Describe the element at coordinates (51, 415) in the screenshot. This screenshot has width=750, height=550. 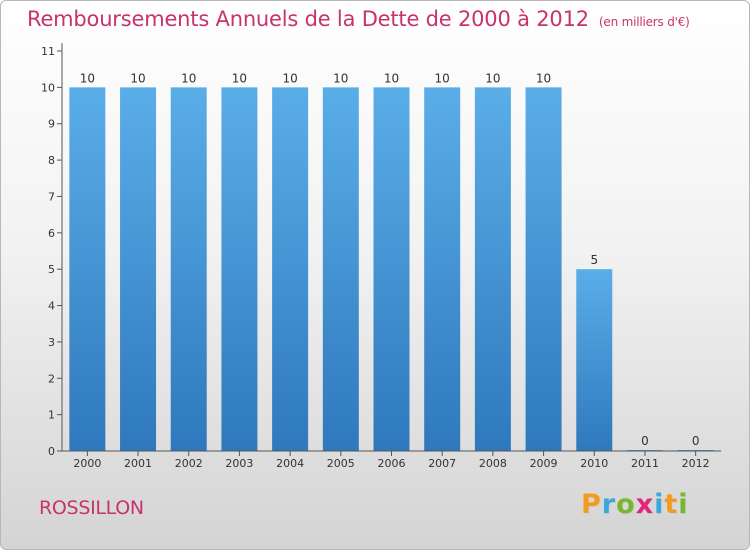
I see `y-tick-label: 1` at that location.